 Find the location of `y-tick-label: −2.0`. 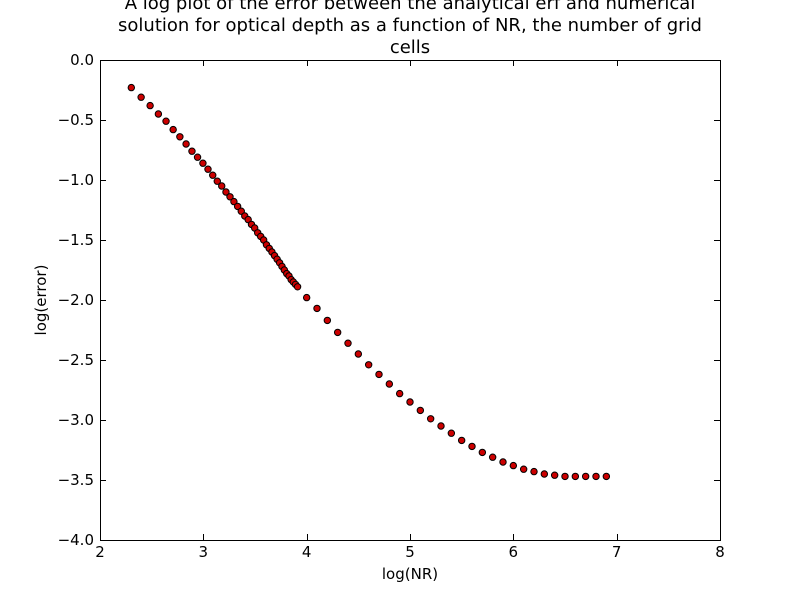

y-tick-label: −2.0 is located at coordinates (76, 300).